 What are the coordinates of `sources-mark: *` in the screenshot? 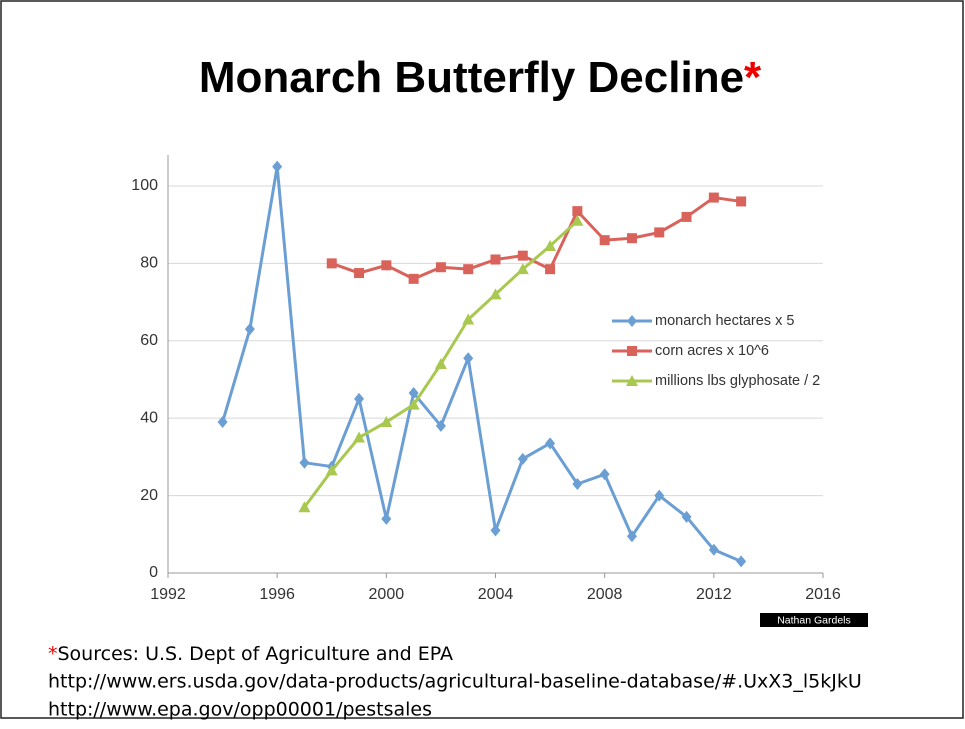 It's located at (53, 654).